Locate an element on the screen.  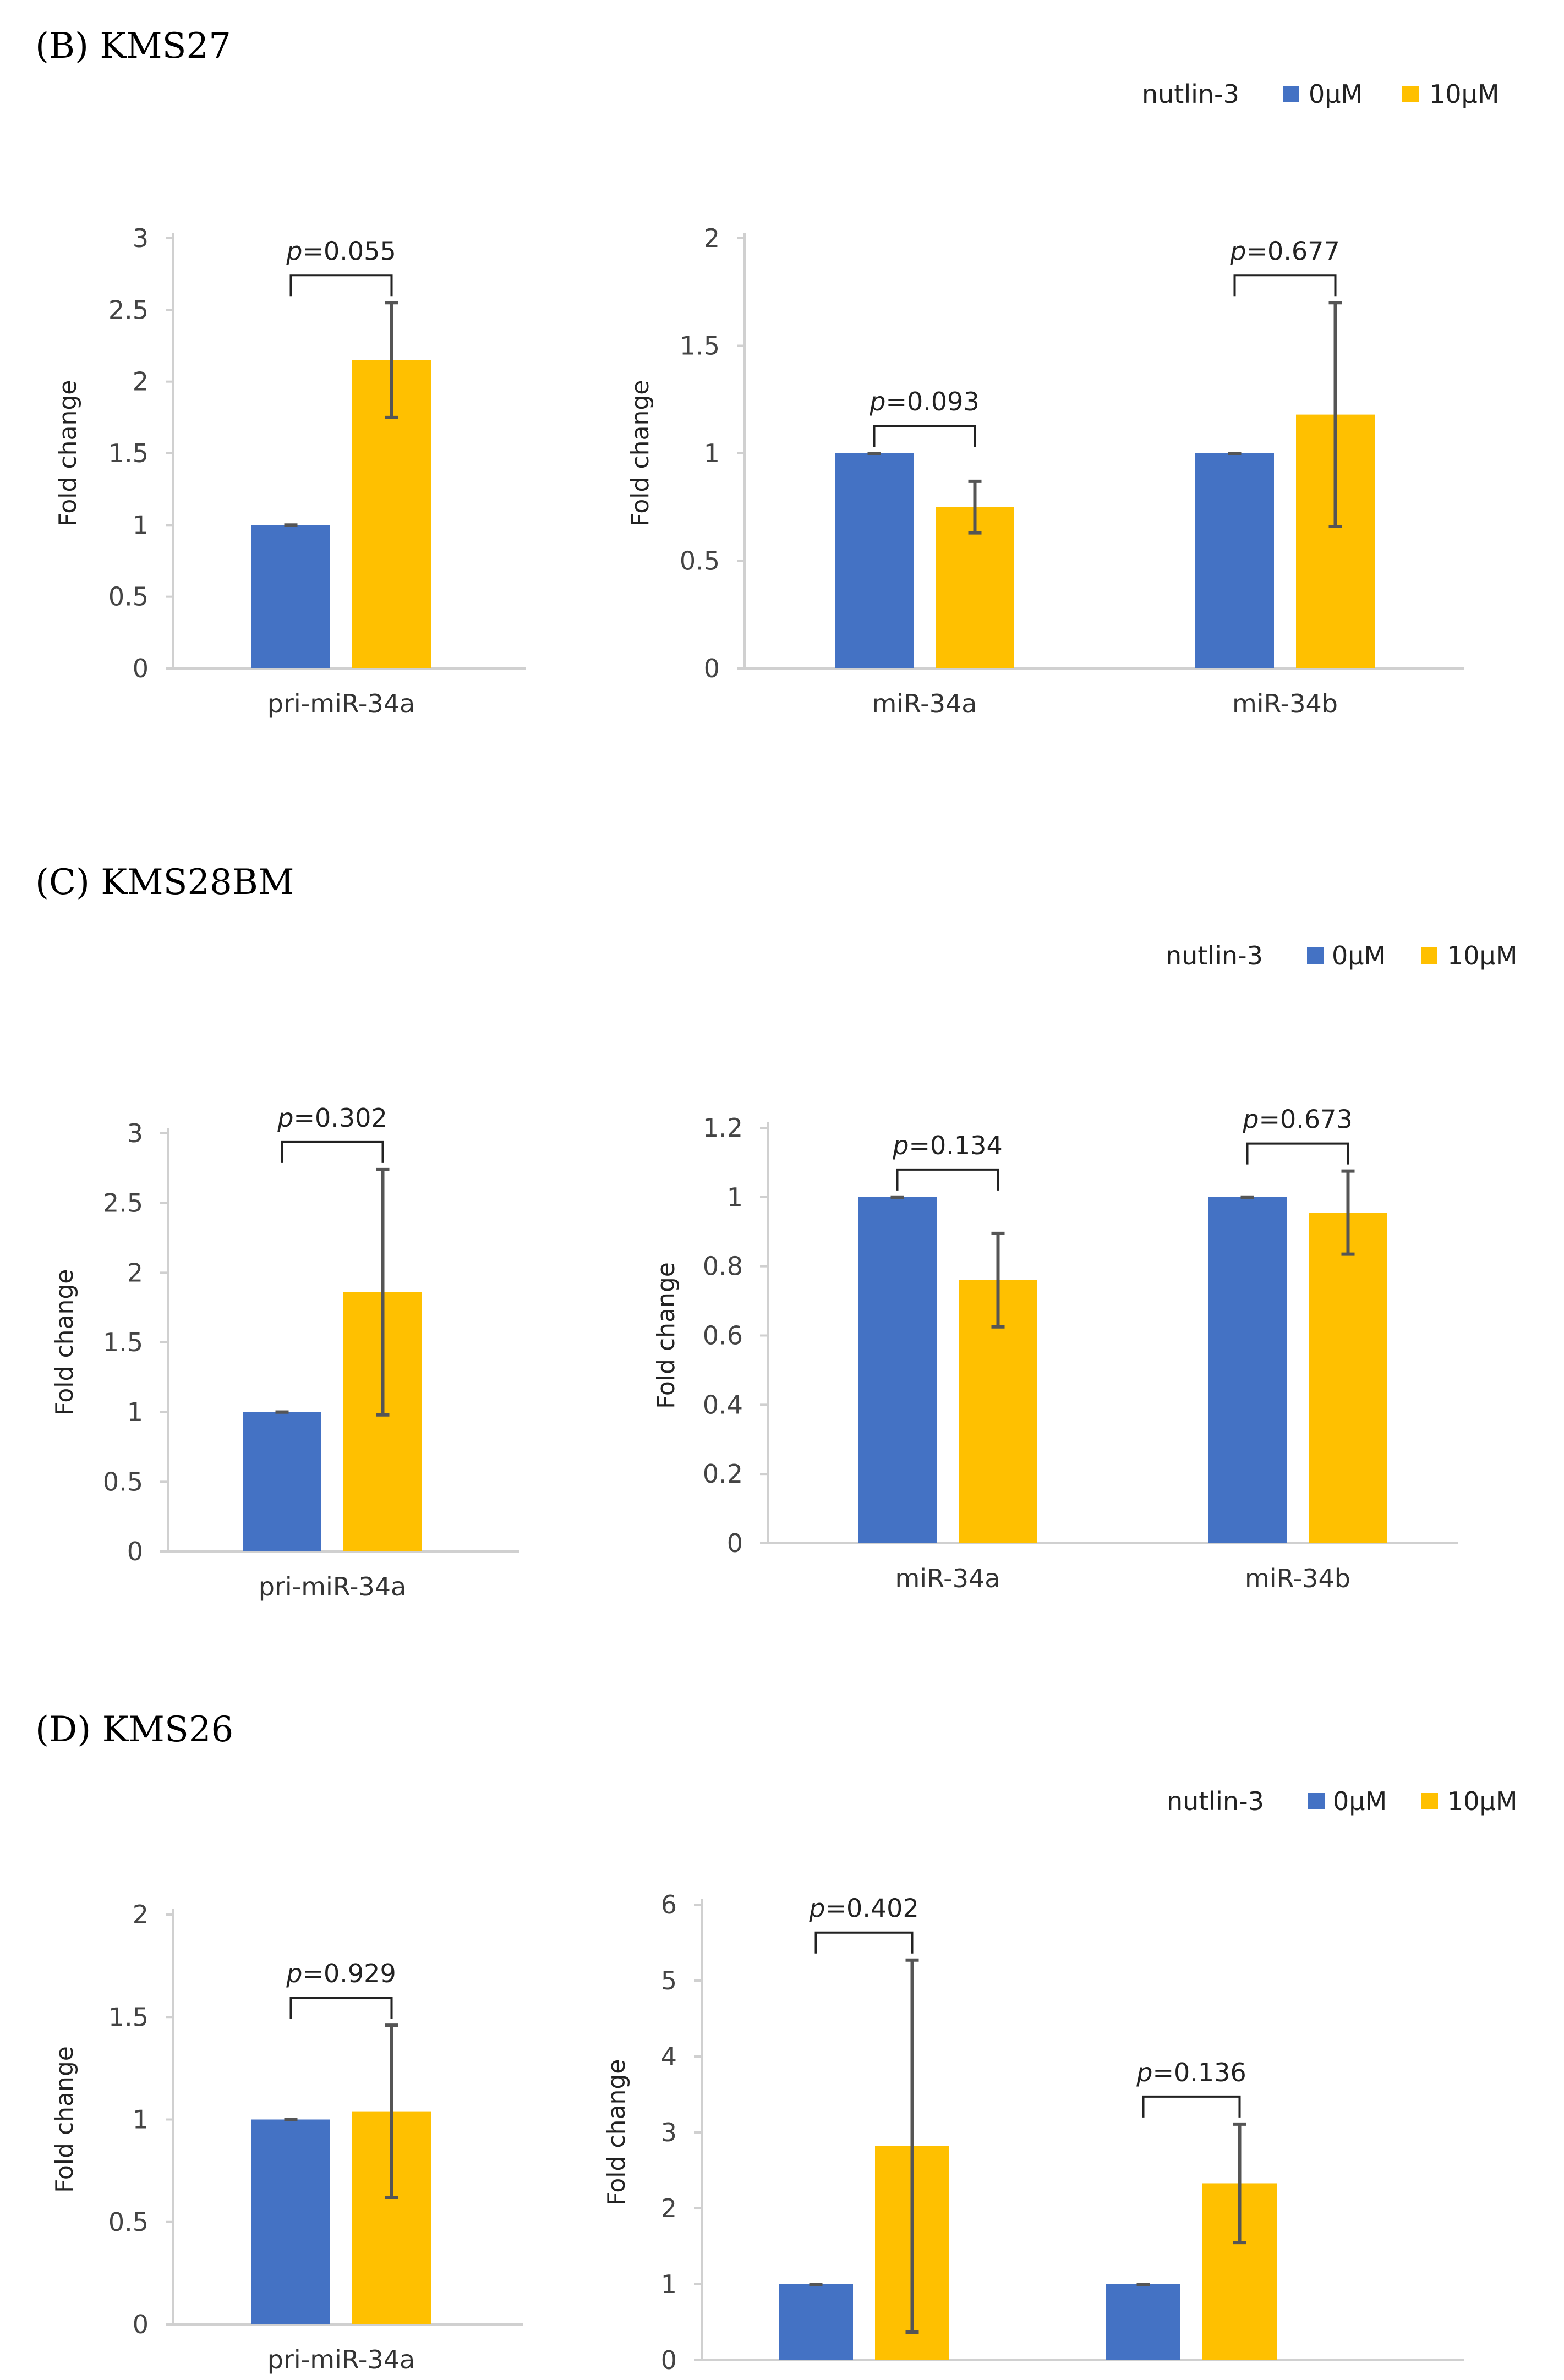
y-tick-label: 6 is located at coordinates (669, 1905).